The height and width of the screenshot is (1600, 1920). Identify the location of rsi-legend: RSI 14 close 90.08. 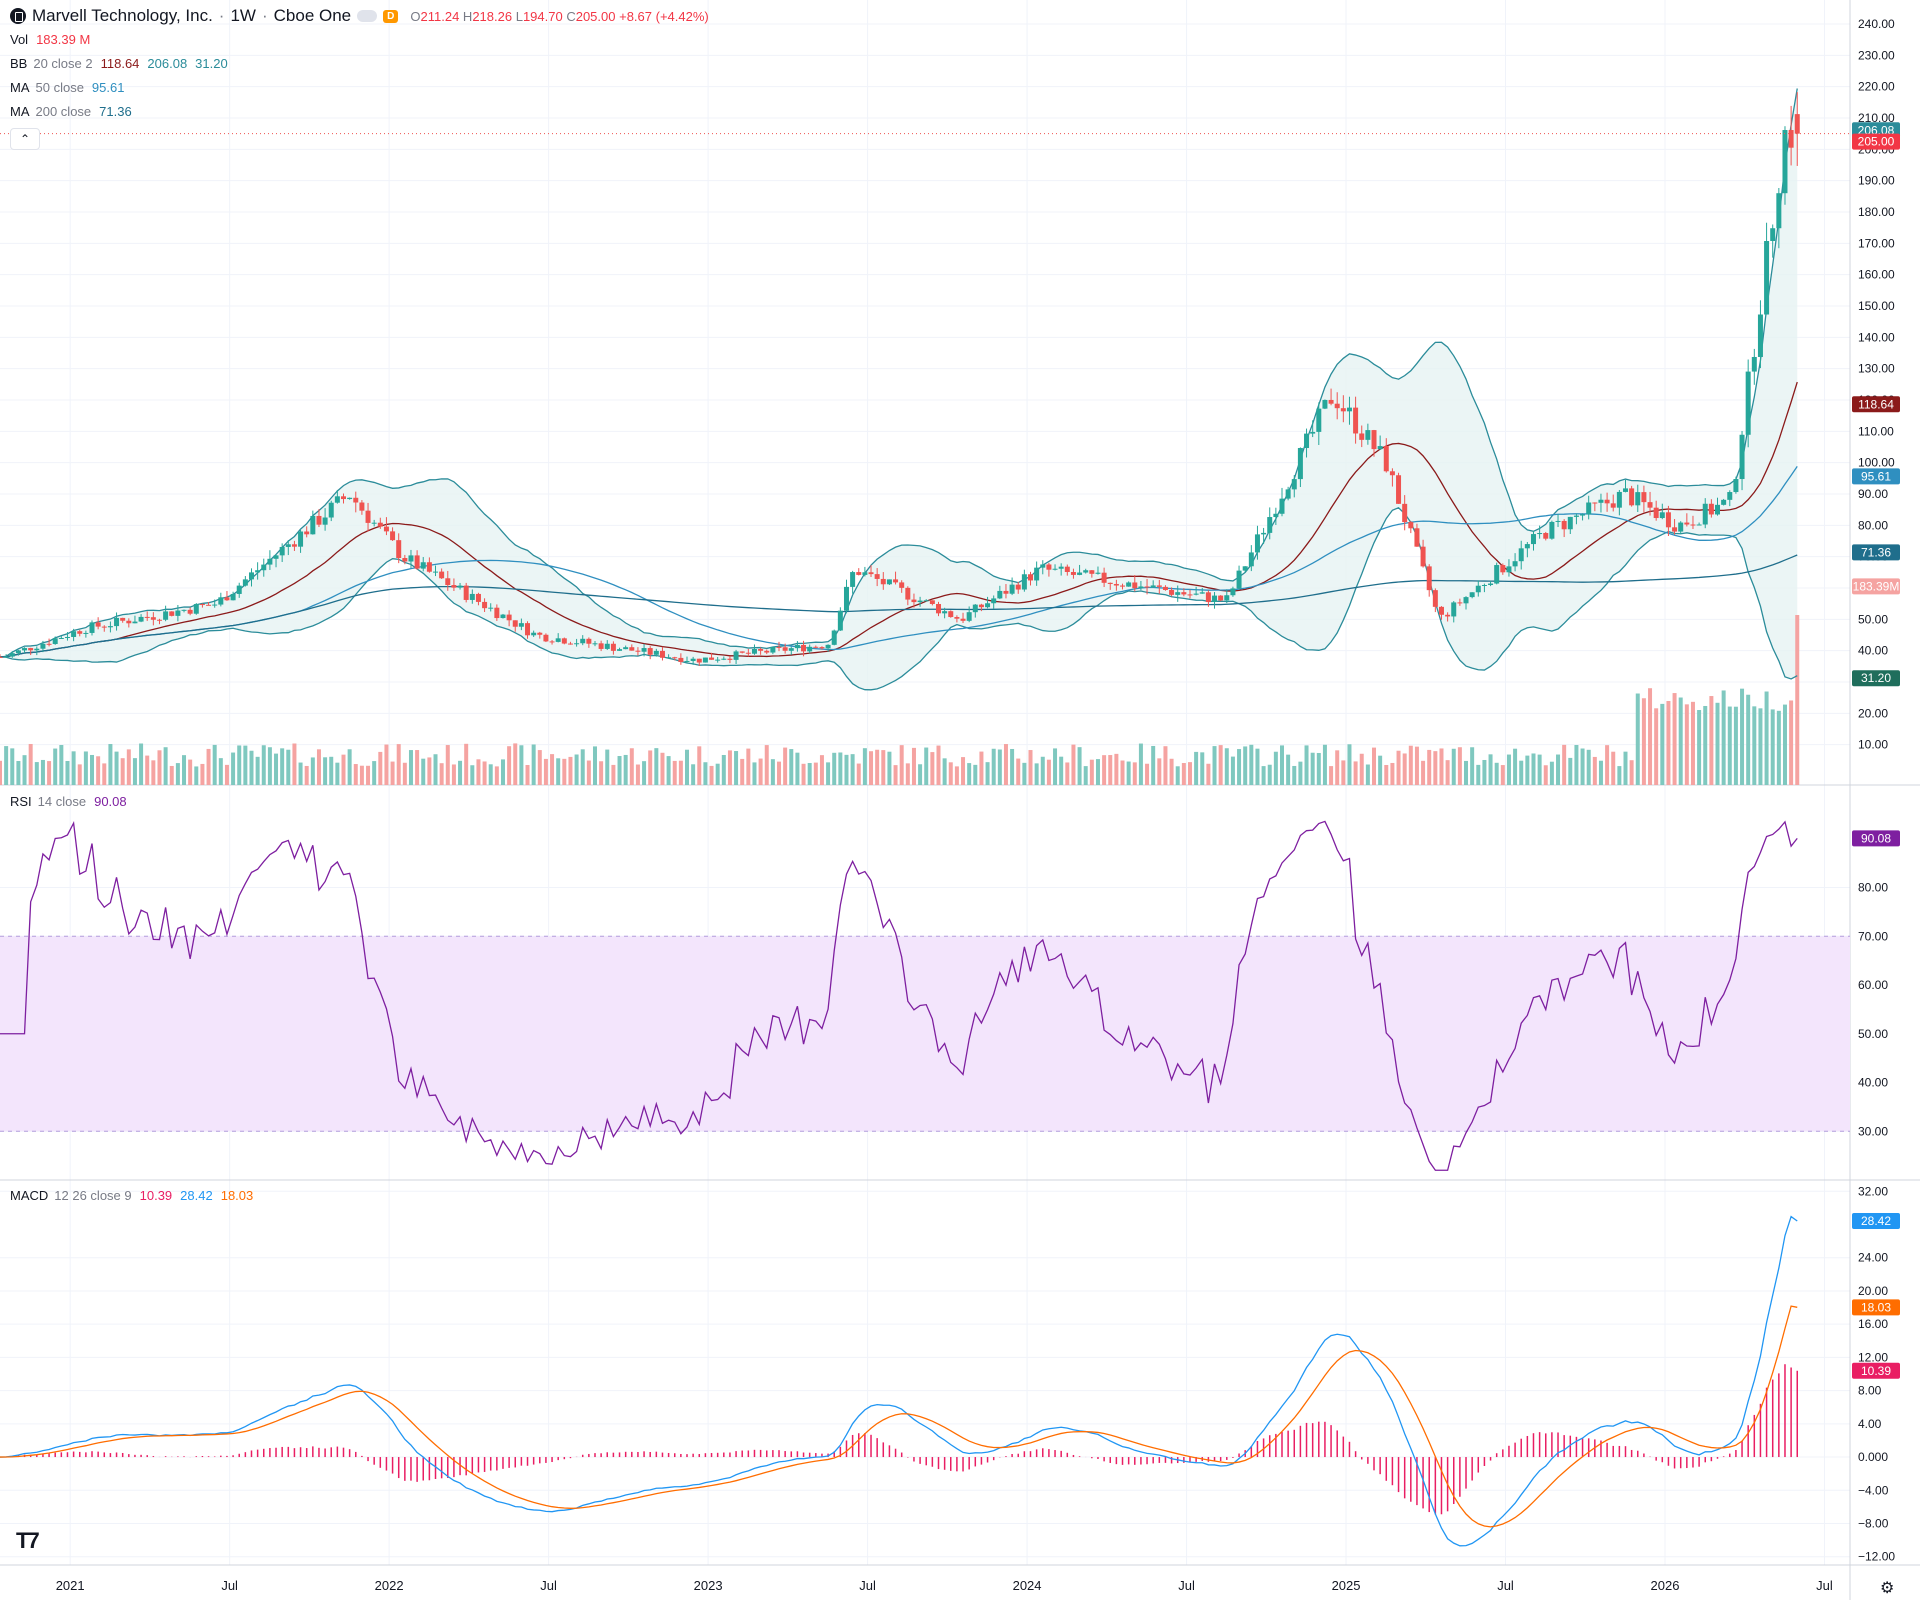
(68, 801).